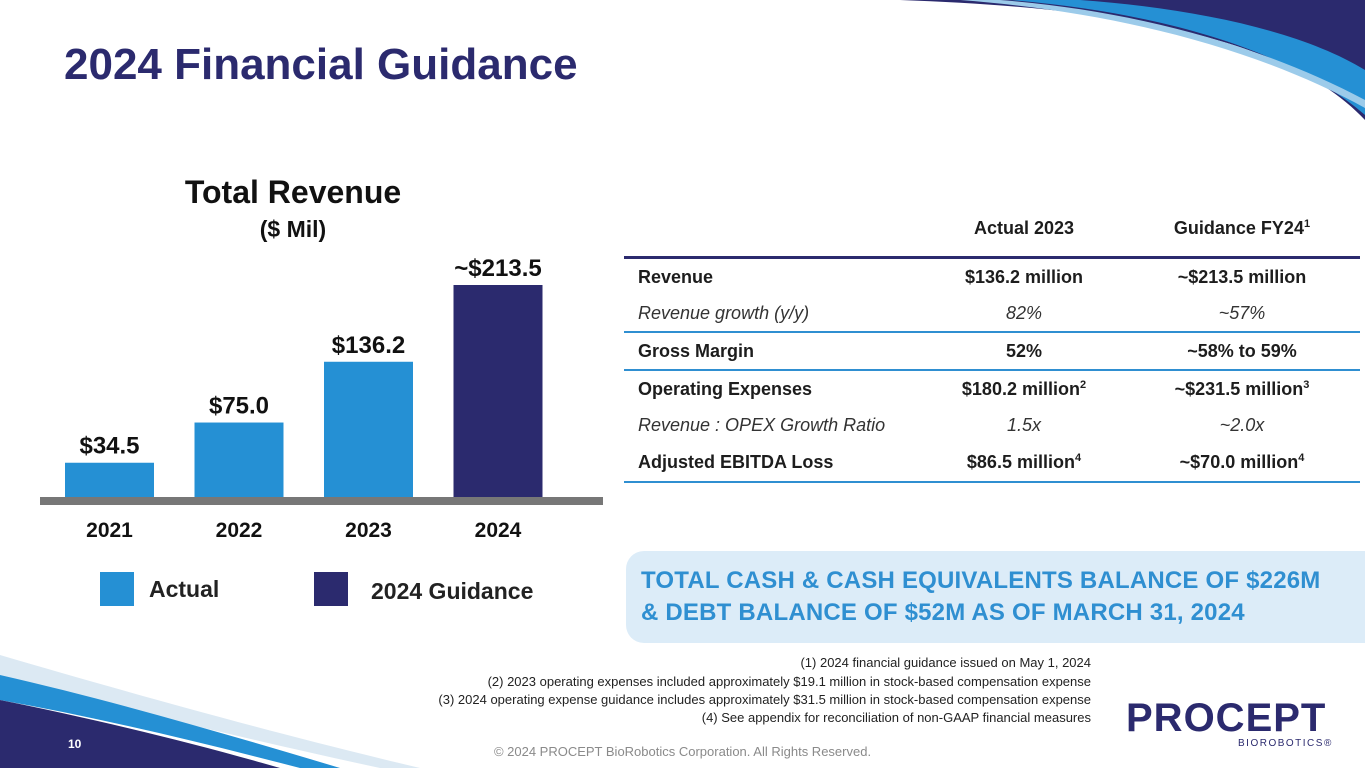 Image resolution: width=1365 pixels, height=768 pixels. What do you see at coordinates (774, 351) in the screenshot?
I see `row-label: Gross Margin` at bounding box center [774, 351].